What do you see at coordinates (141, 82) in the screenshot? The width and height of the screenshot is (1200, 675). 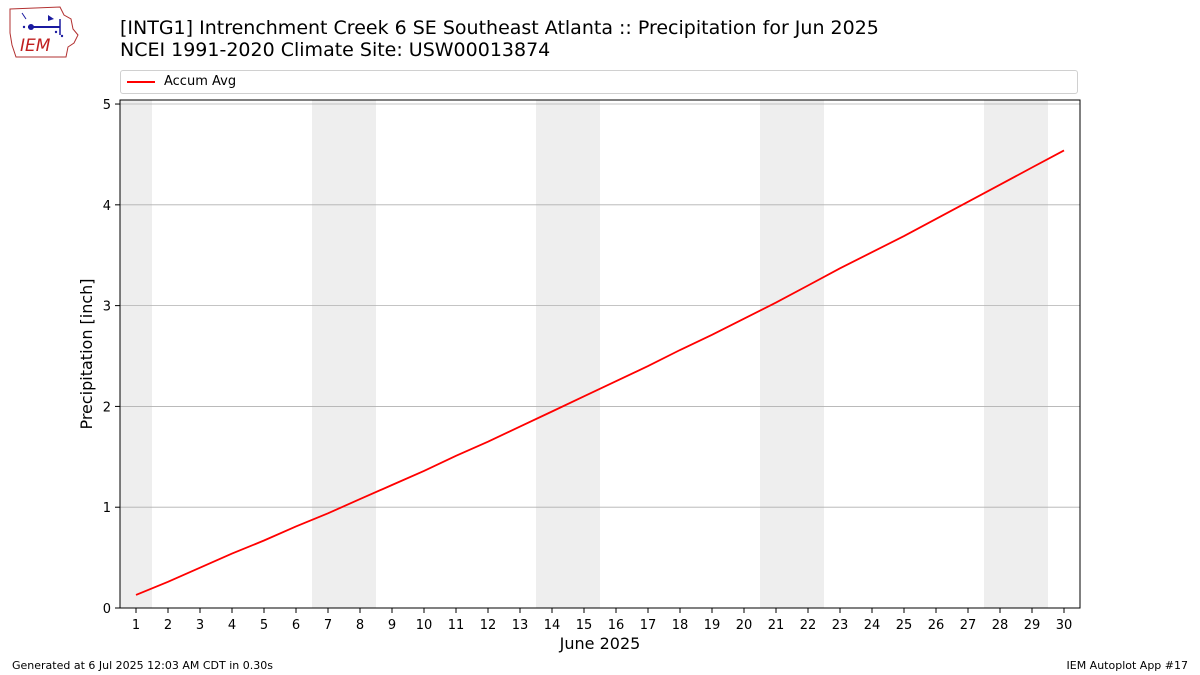 I see `legend-swatch-accum-avg` at bounding box center [141, 82].